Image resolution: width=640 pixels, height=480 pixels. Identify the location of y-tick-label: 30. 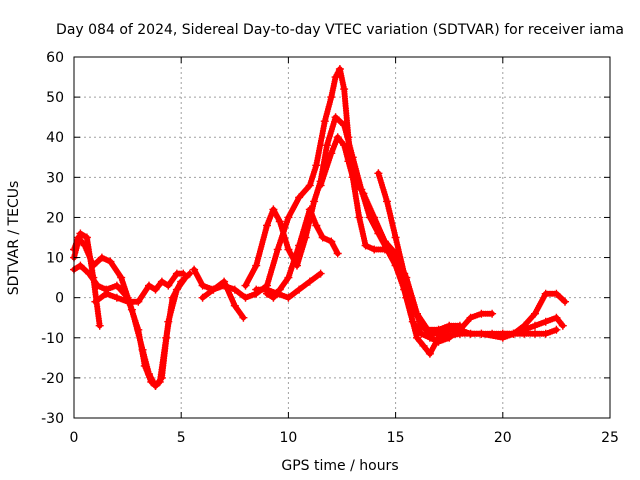
(55, 178).